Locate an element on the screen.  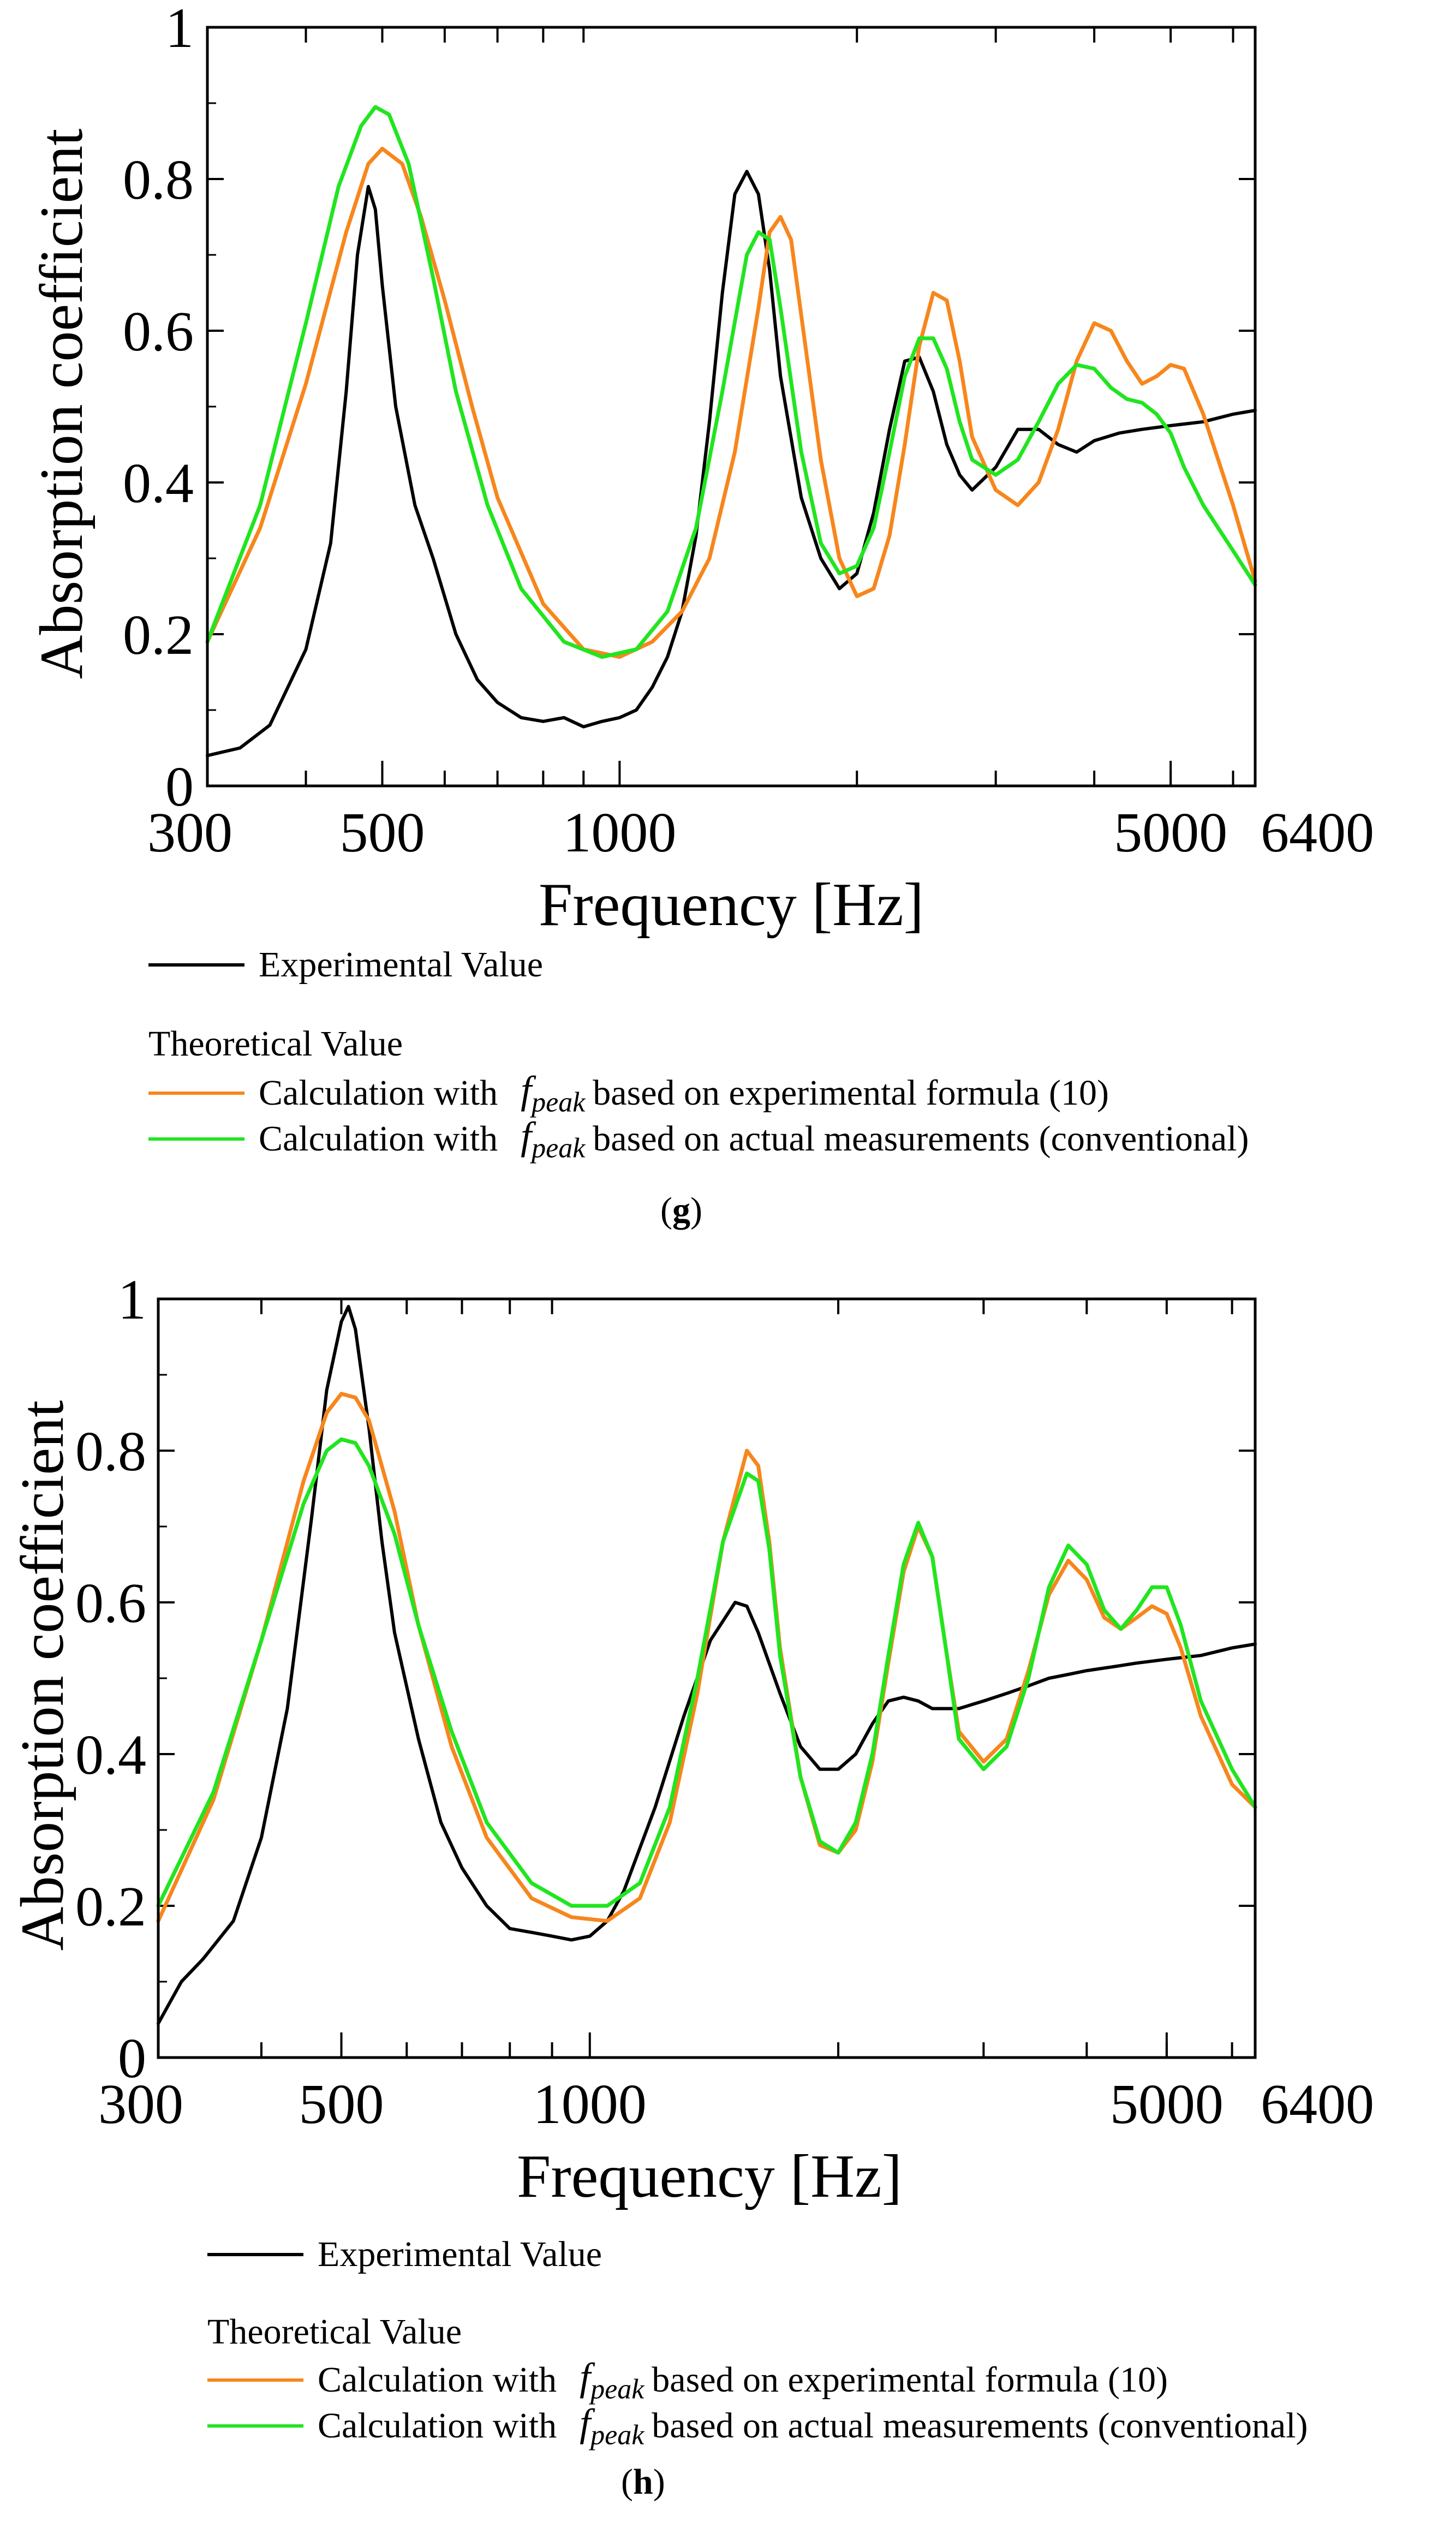
series-line-conventional is located at coordinates (706, 1672).